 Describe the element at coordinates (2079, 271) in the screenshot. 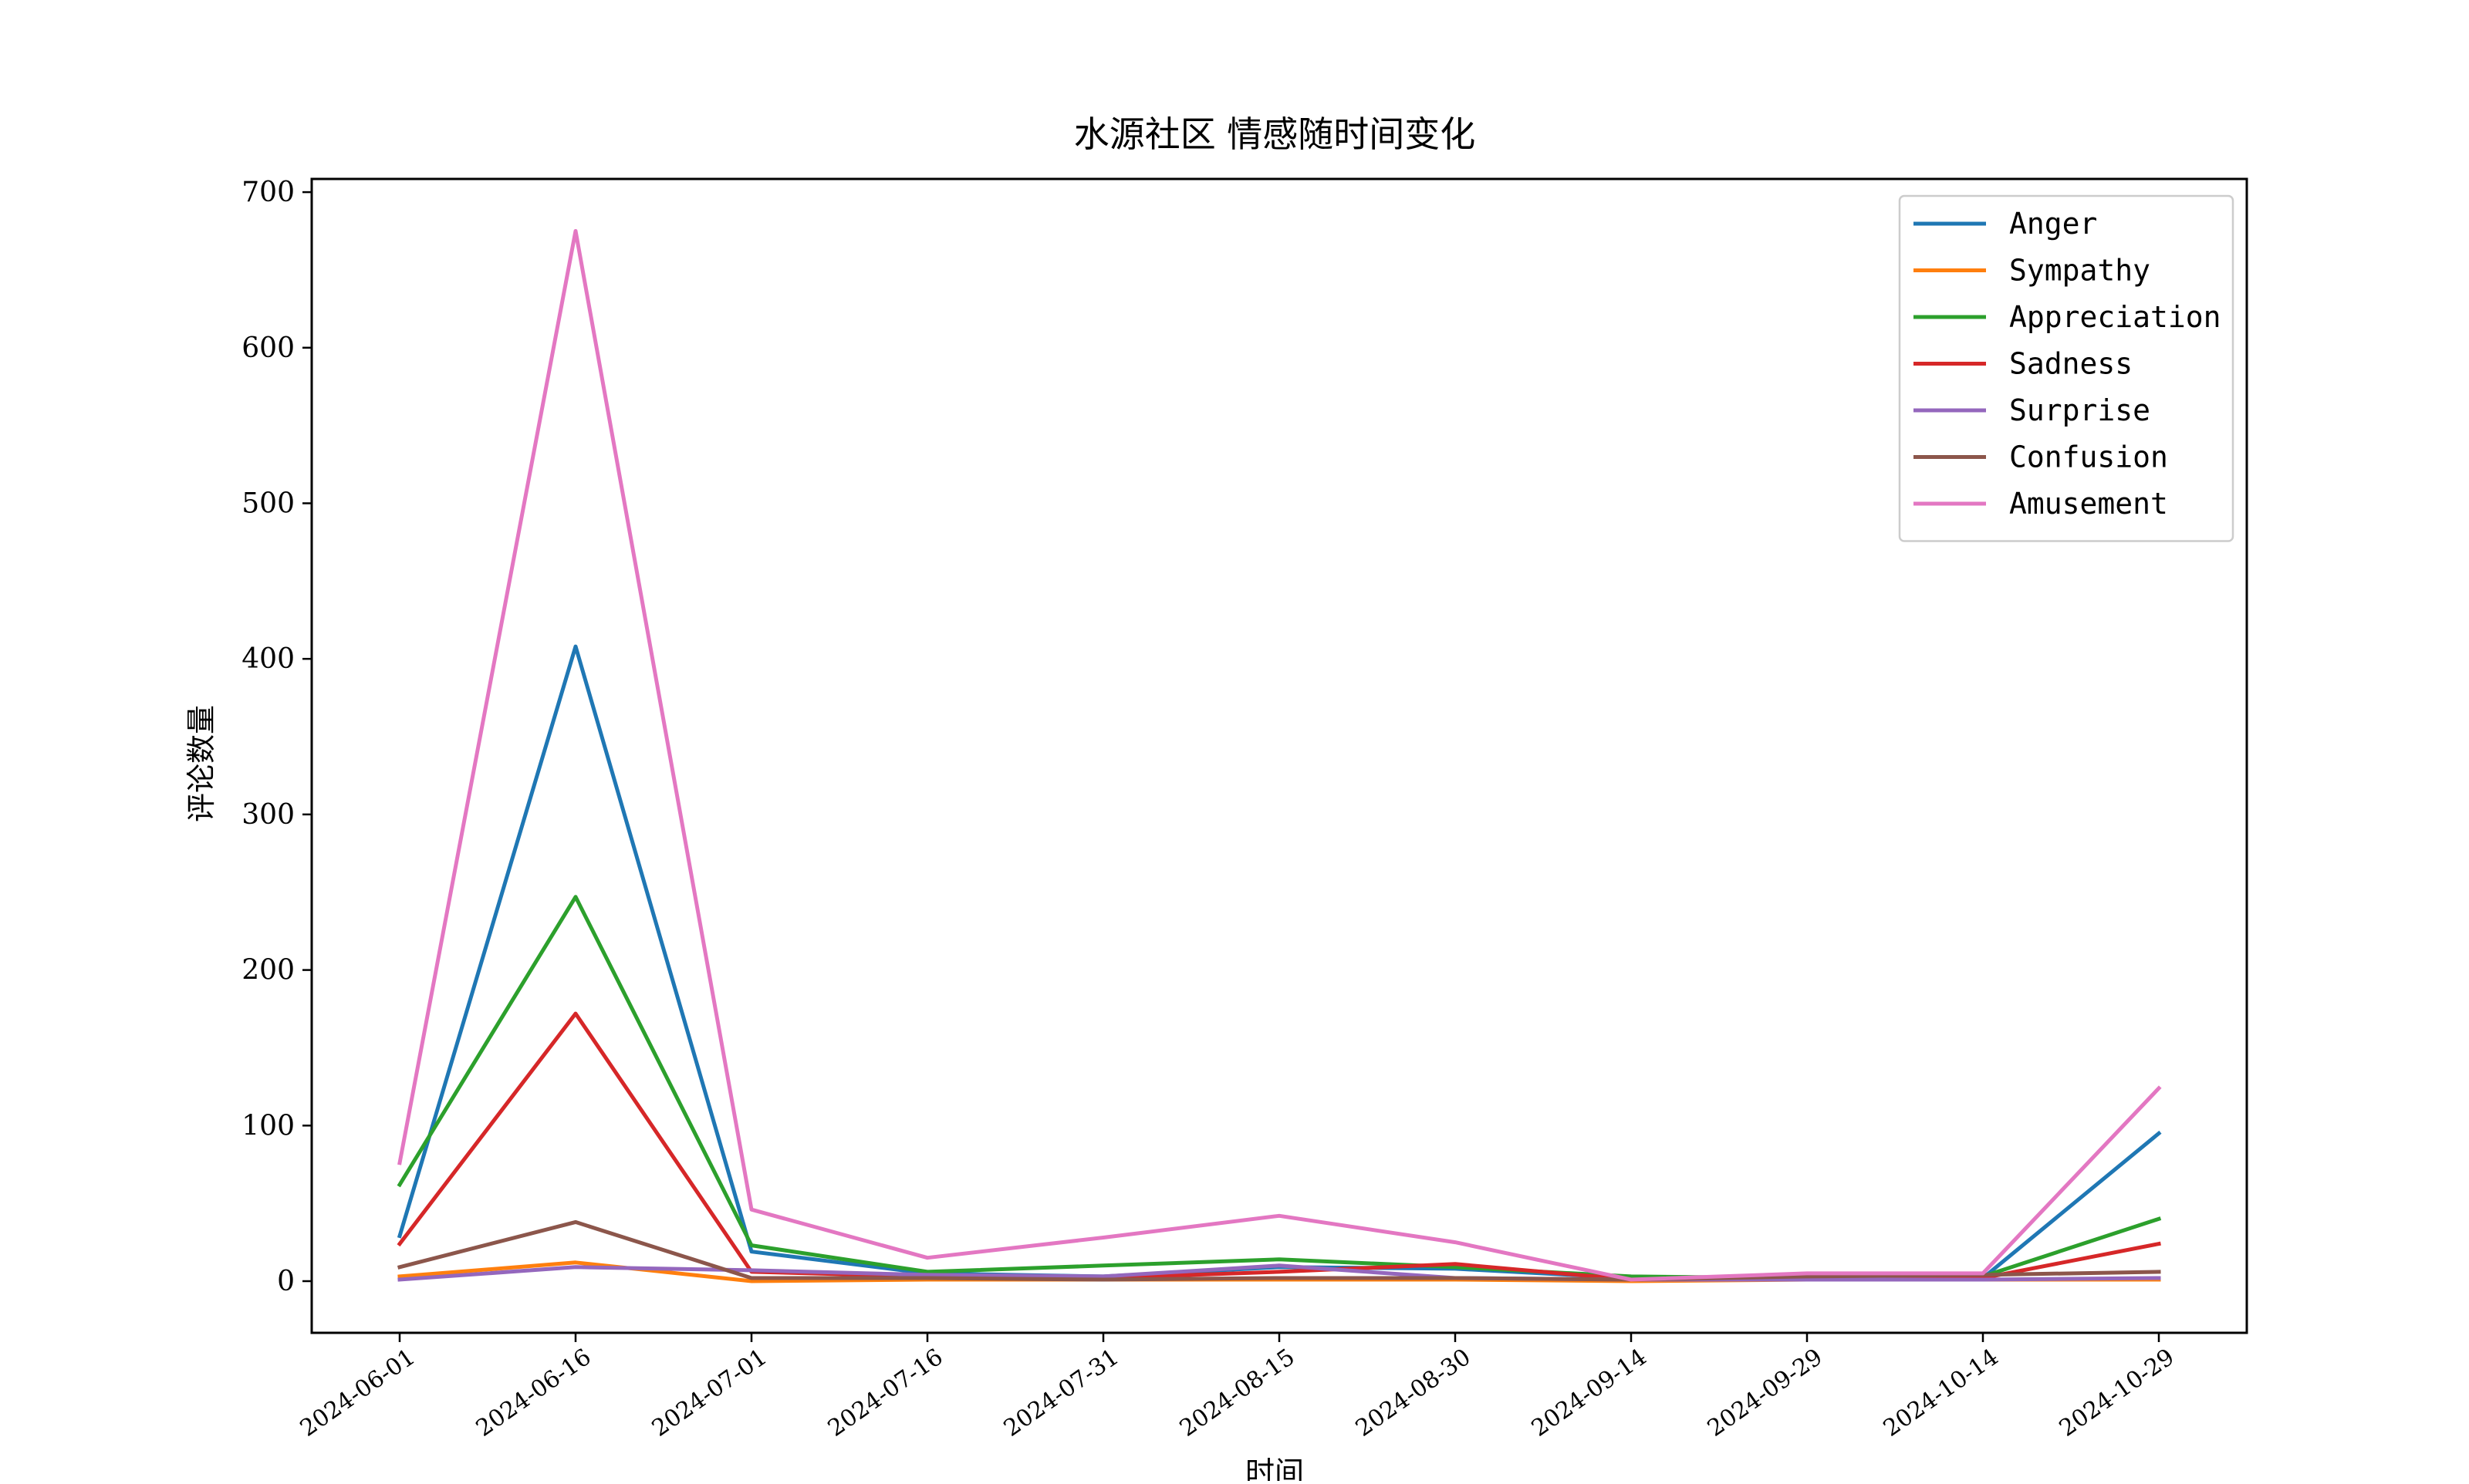

I see `legend-label: Sympathy` at that location.